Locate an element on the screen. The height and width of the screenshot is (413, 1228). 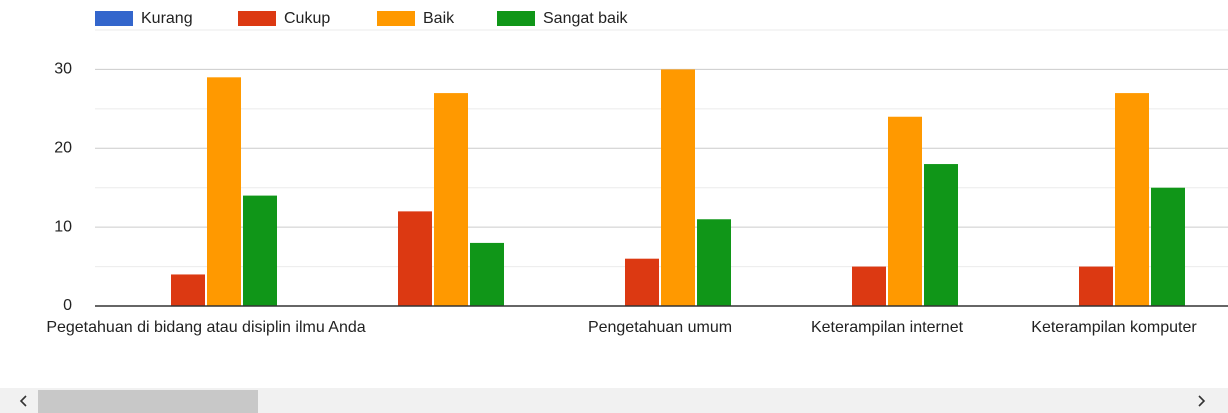
x-tick-label: Keterampilan internet is located at coordinates (887, 327).